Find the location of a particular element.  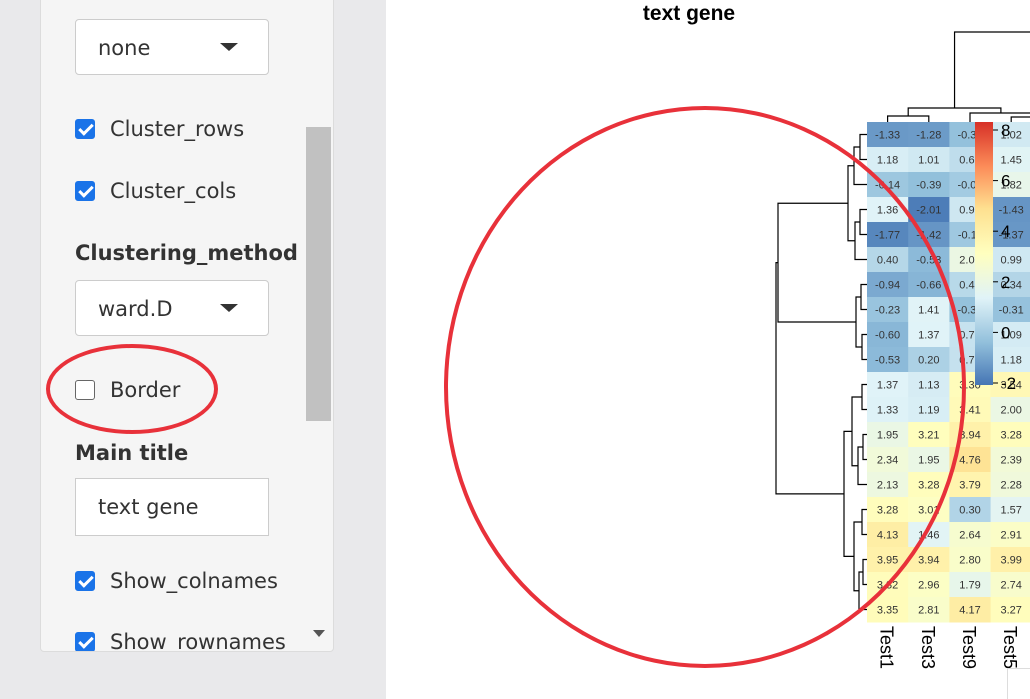

cell-value-label: 2.00 is located at coordinates (1010, 411).